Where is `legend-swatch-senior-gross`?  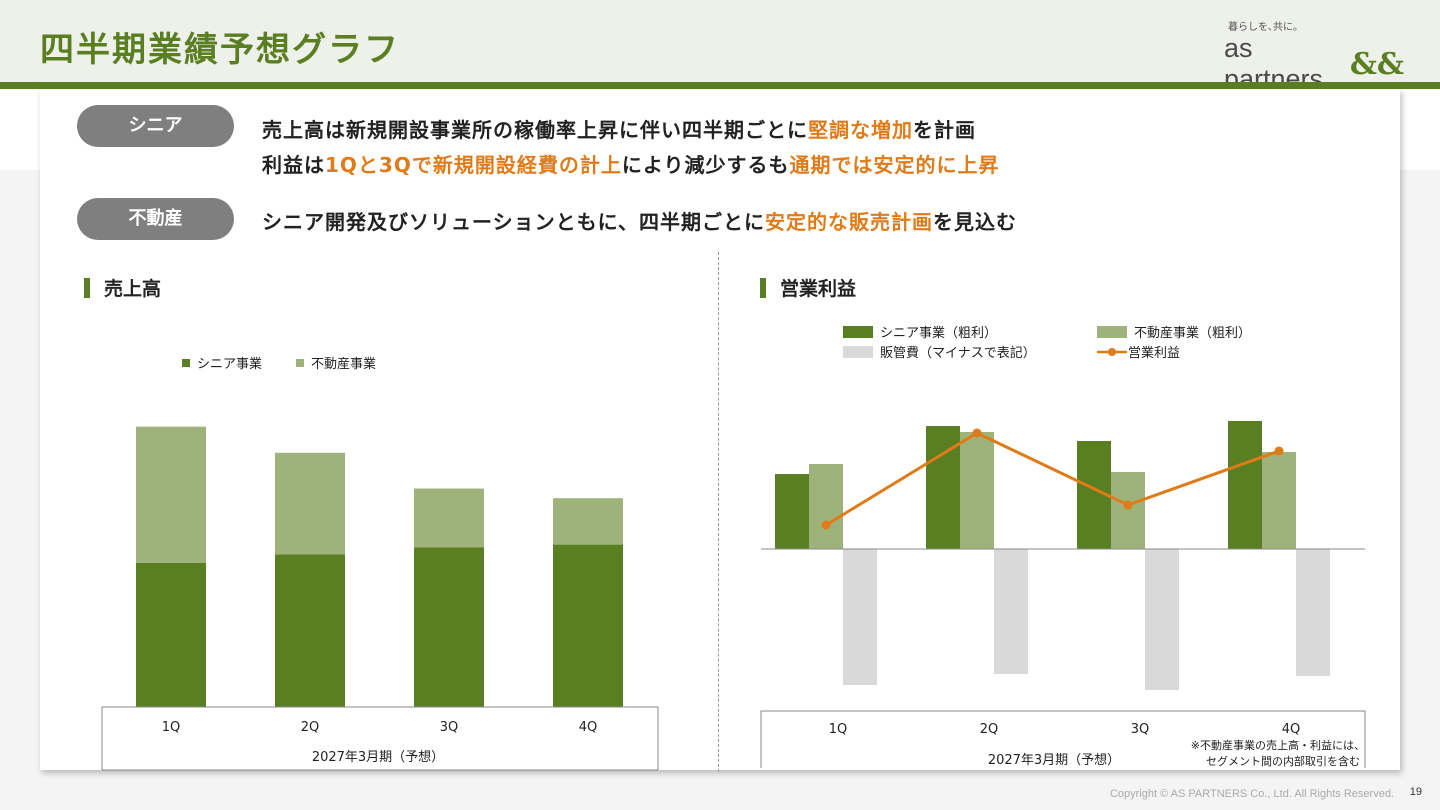 legend-swatch-senior-gross is located at coordinates (858, 332).